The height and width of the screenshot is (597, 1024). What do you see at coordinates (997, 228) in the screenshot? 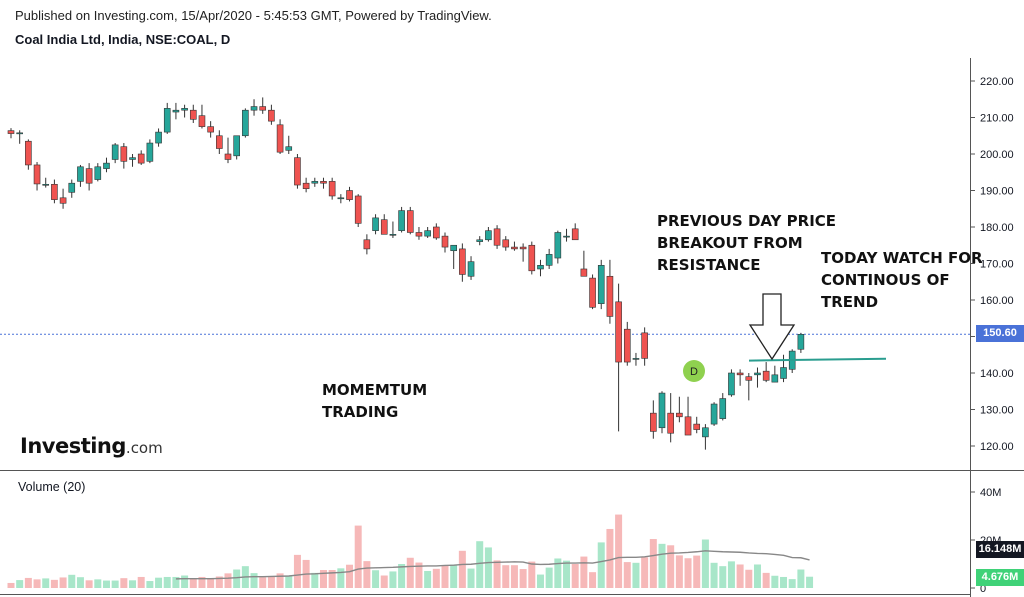
I see `price-tick-label: 180.00` at bounding box center [997, 228].